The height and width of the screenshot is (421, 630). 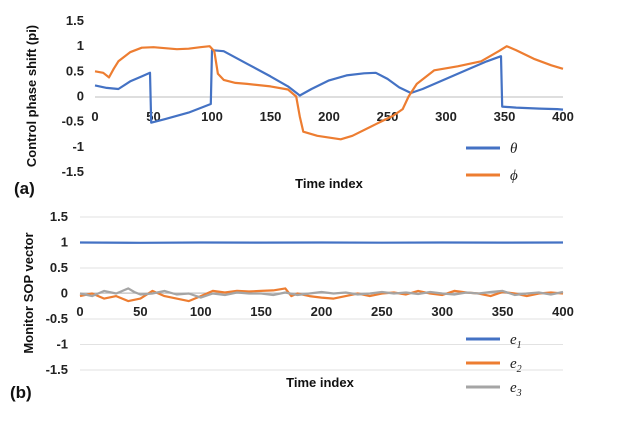 What do you see at coordinates (75, 70) in the screenshot?
I see `panel-a-y-tick-label: 0.5` at bounding box center [75, 70].